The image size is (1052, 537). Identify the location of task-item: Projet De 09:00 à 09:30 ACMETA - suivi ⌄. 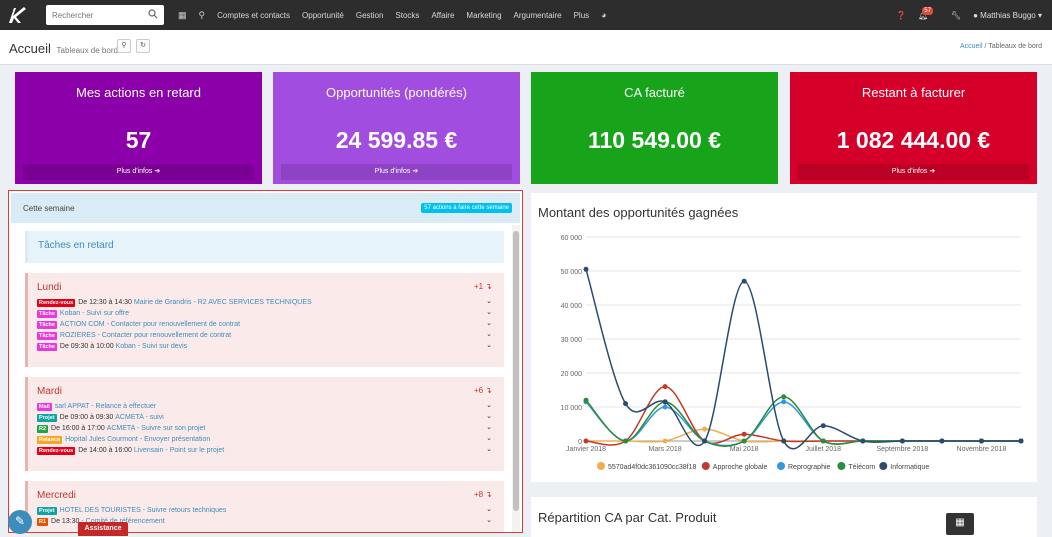
(264, 417).